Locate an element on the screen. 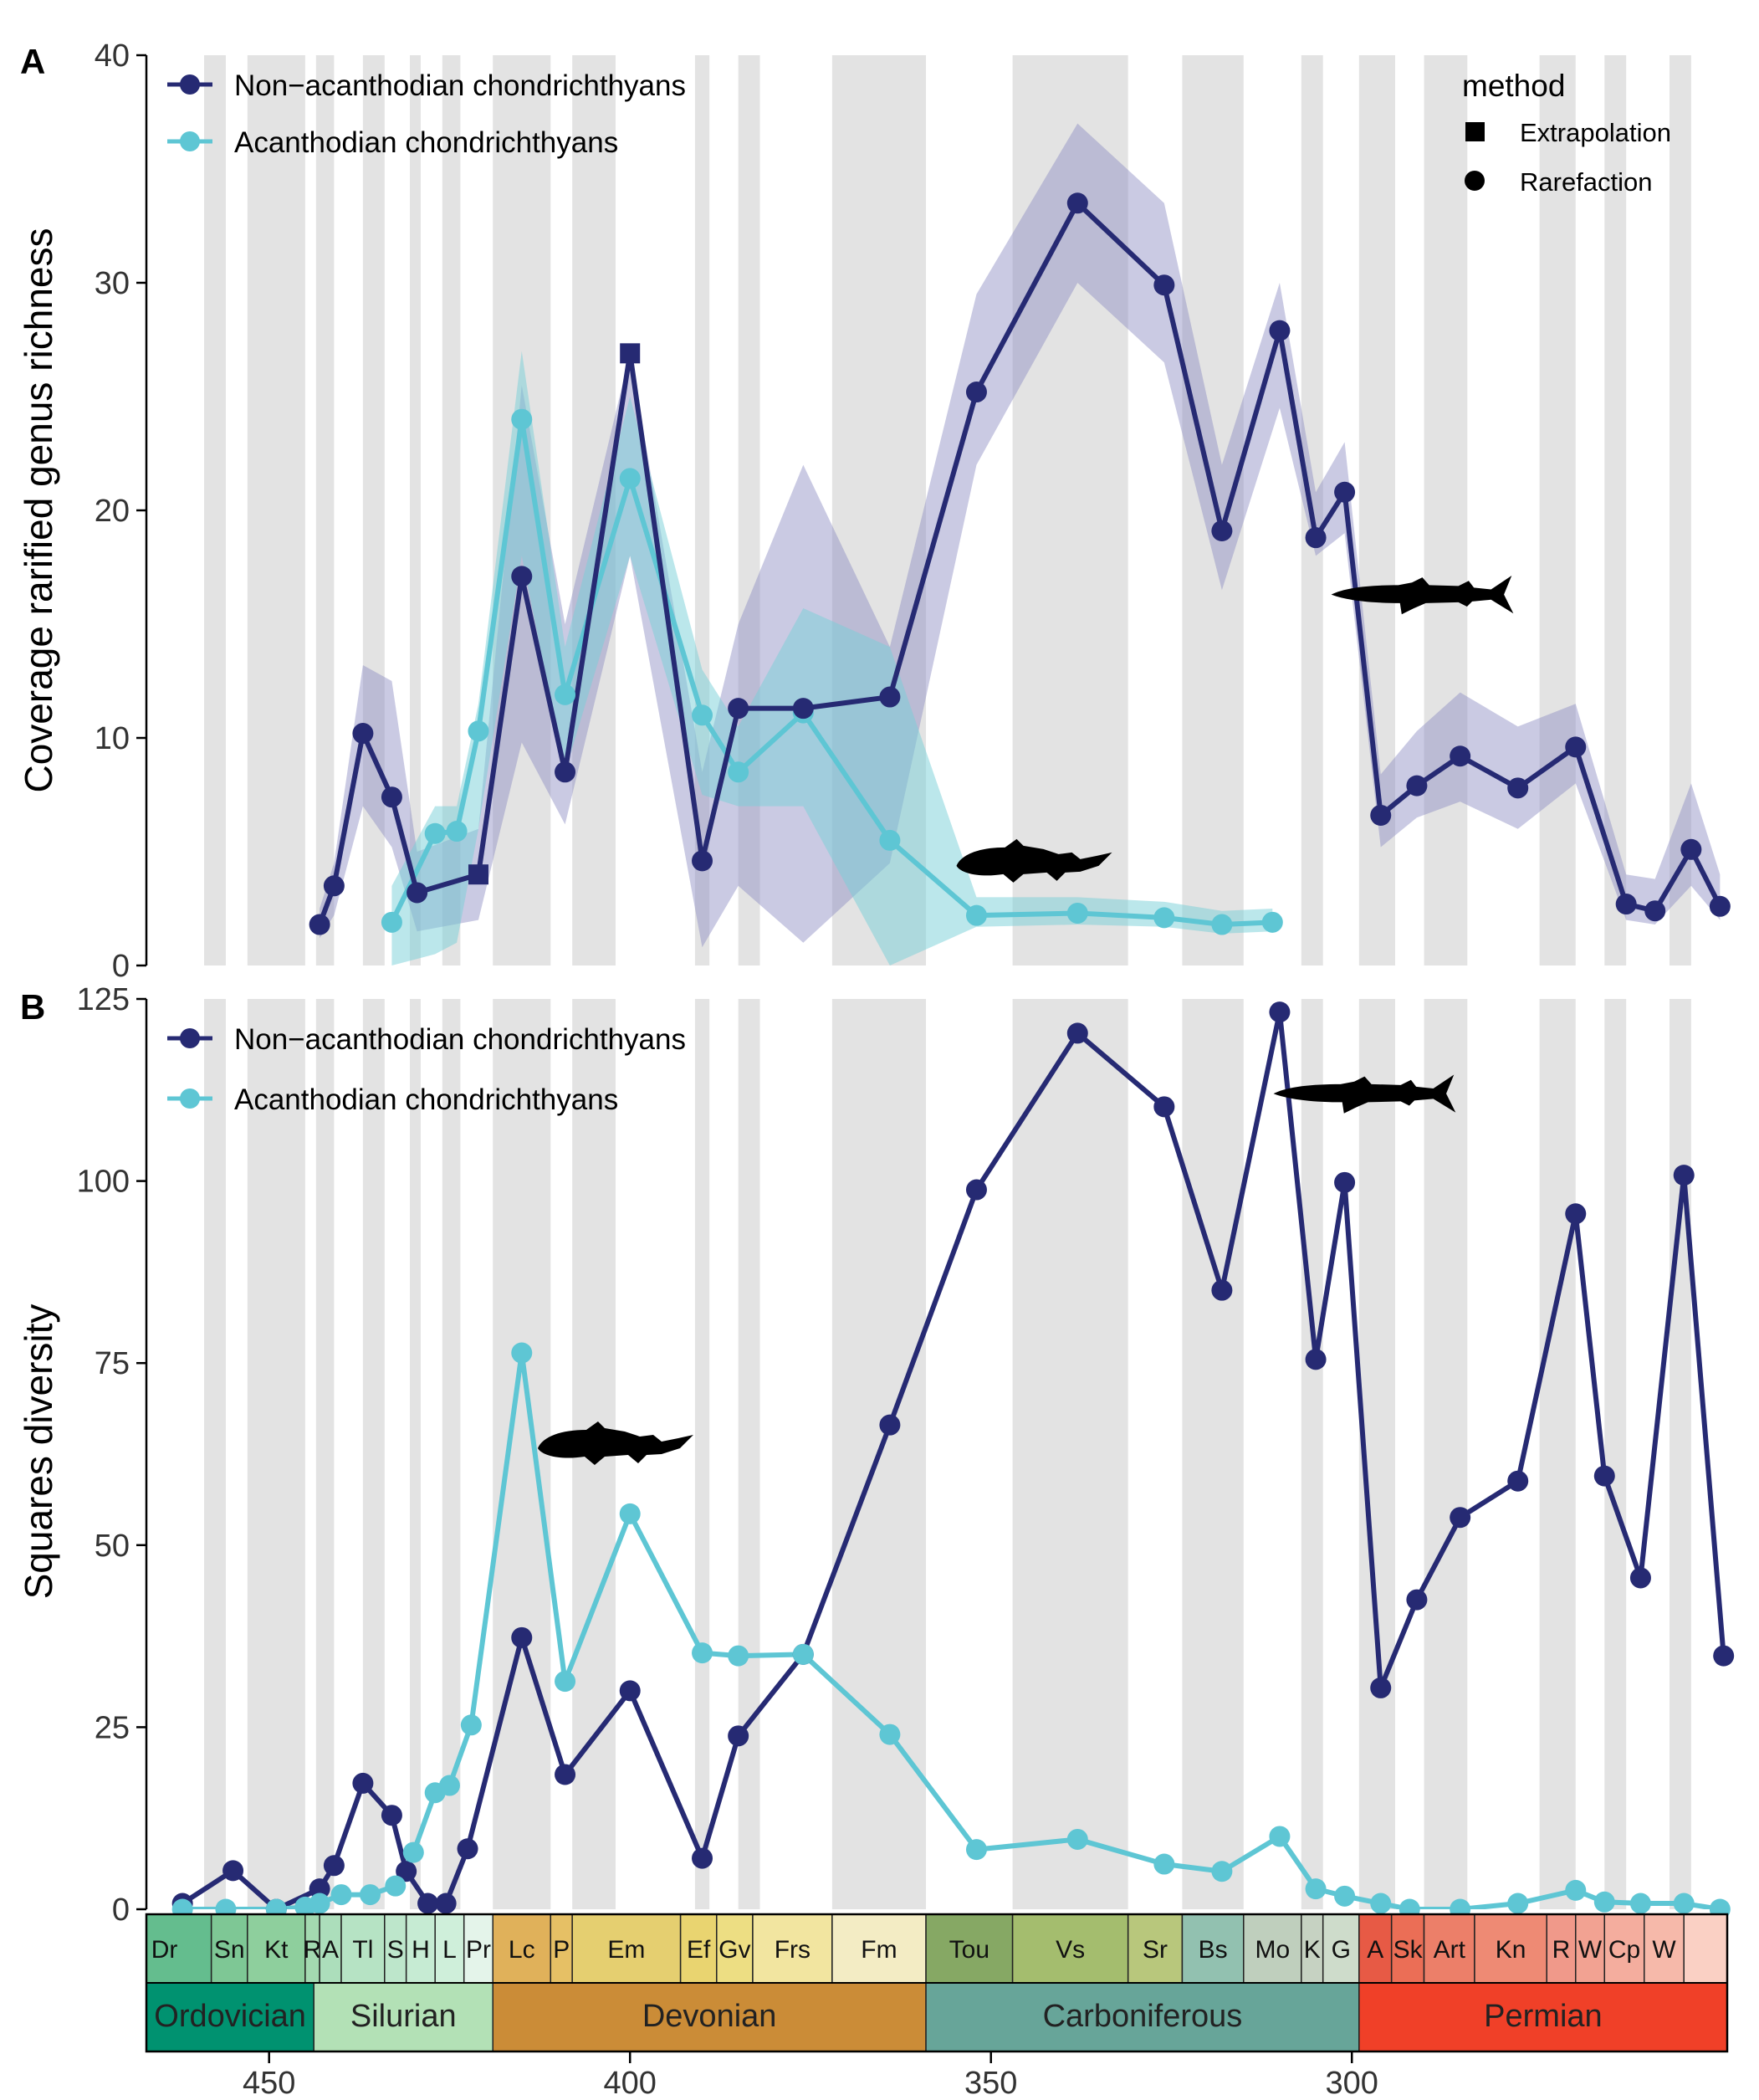 Image resolution: width=1759 pixels, height=2100 pixels. stage-label: K is located at coordinates (1313, 1950).